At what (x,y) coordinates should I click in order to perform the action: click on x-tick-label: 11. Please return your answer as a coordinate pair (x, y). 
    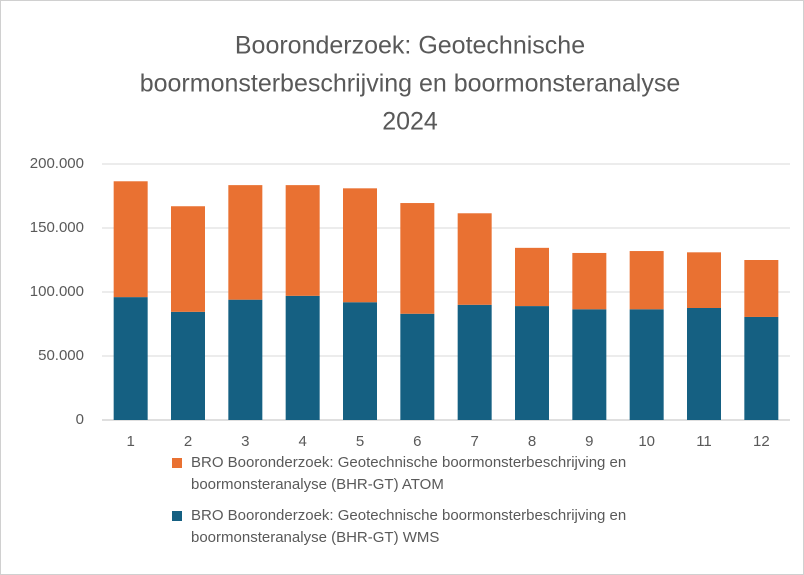
    Looking at the image, I should click on (704, 441).